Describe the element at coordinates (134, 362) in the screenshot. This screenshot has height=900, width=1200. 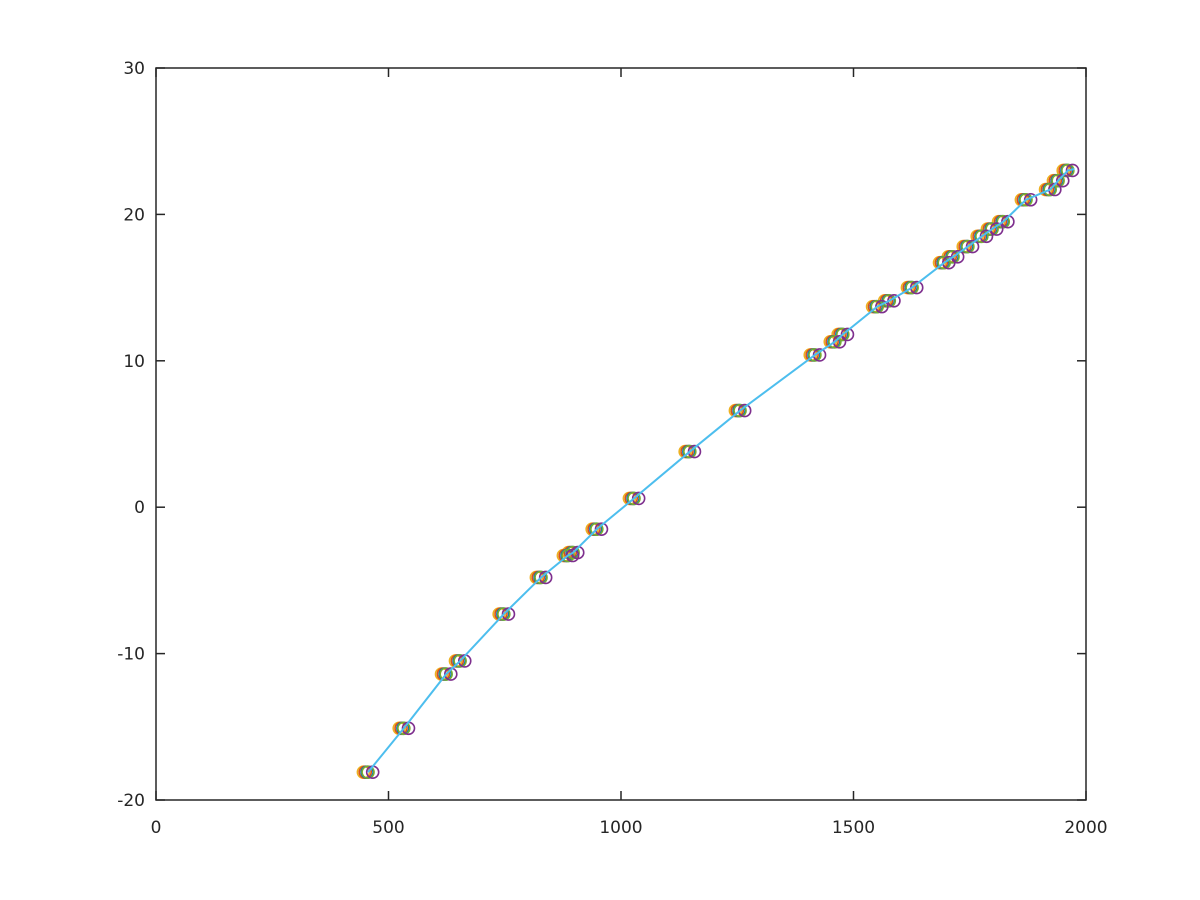
I see `y-tick-label: 10` at that location.